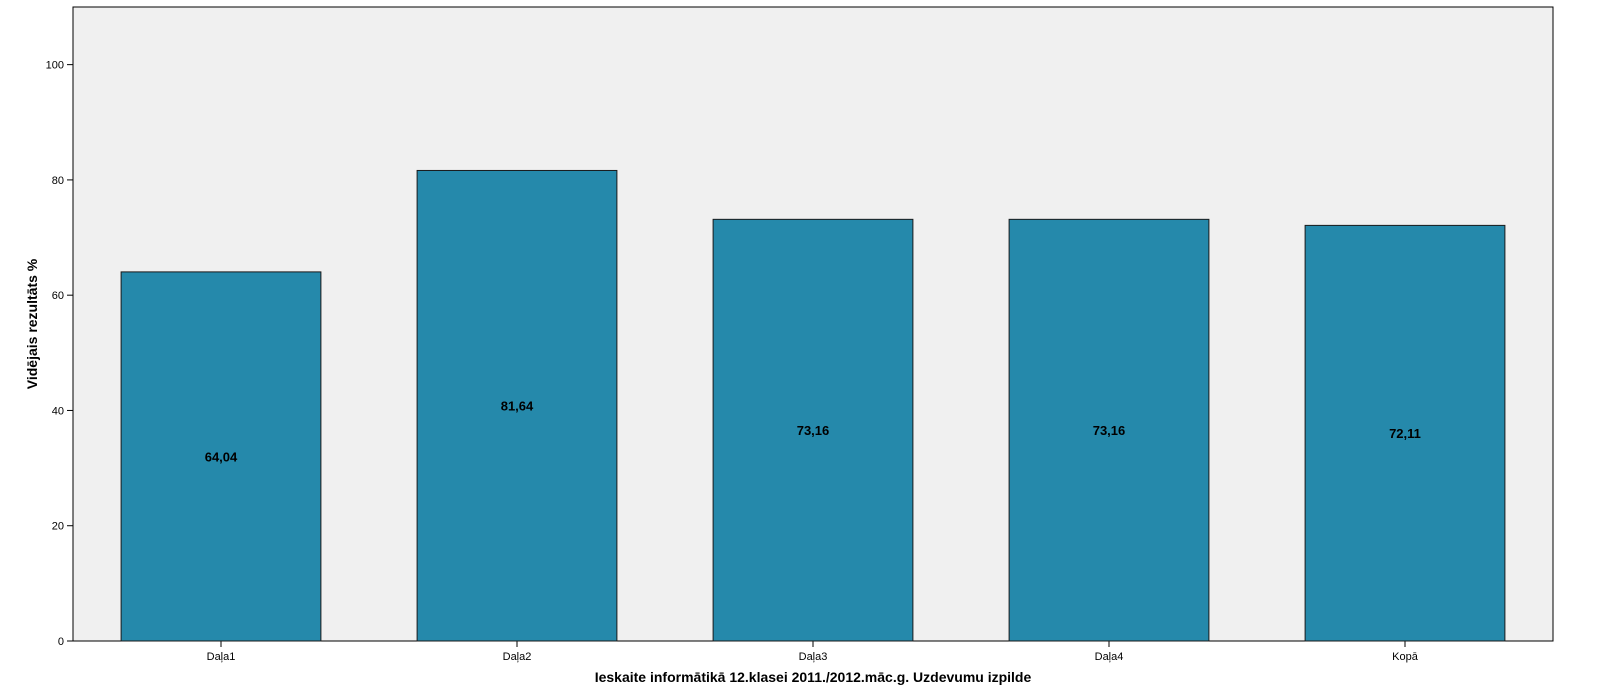  Describe the element at coordinates (58, 181) in the screenshot. I see `y-tick-label: 80` at that location.